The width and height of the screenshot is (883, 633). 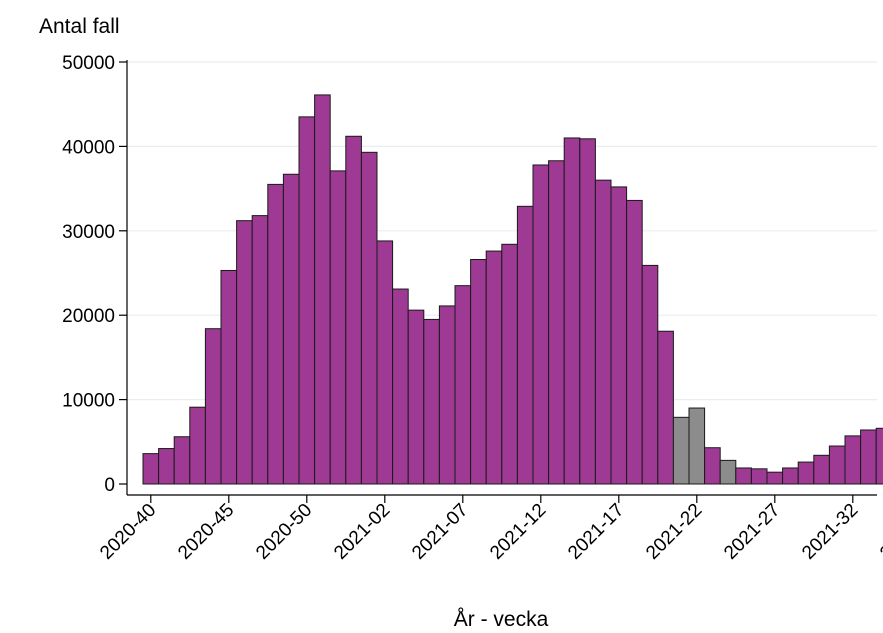 What do you see at coordinates (79, 26) in the screenshot?
I see `y-axis-title: Antal fall` at bounding box center [79, 26].